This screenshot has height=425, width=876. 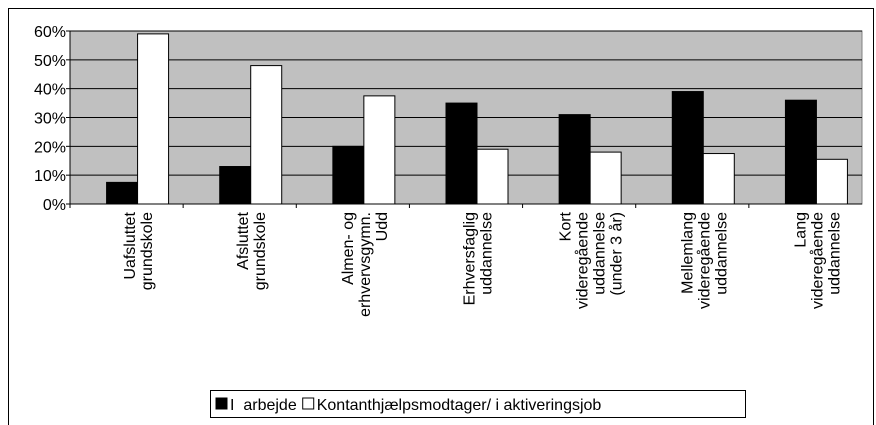 What do you see at coordinates (54, 205) in the screenshot?
I see `y-tick-label: 0%` at bounding box center [54, 205].